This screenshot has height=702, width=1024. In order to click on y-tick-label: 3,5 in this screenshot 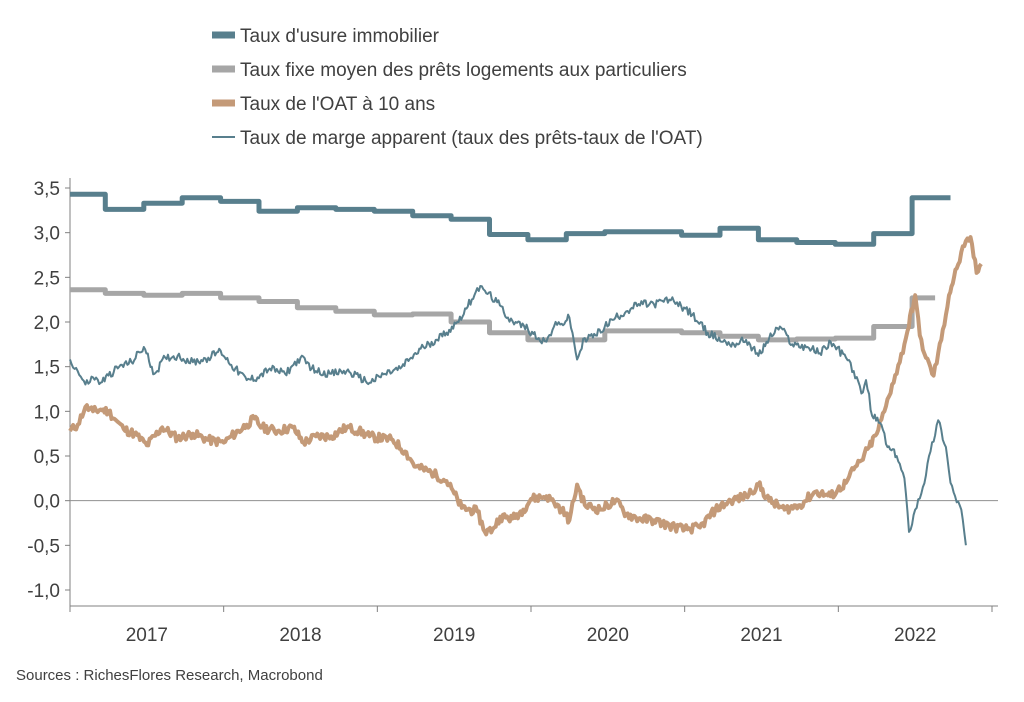, I will do `click(47, 189)`.